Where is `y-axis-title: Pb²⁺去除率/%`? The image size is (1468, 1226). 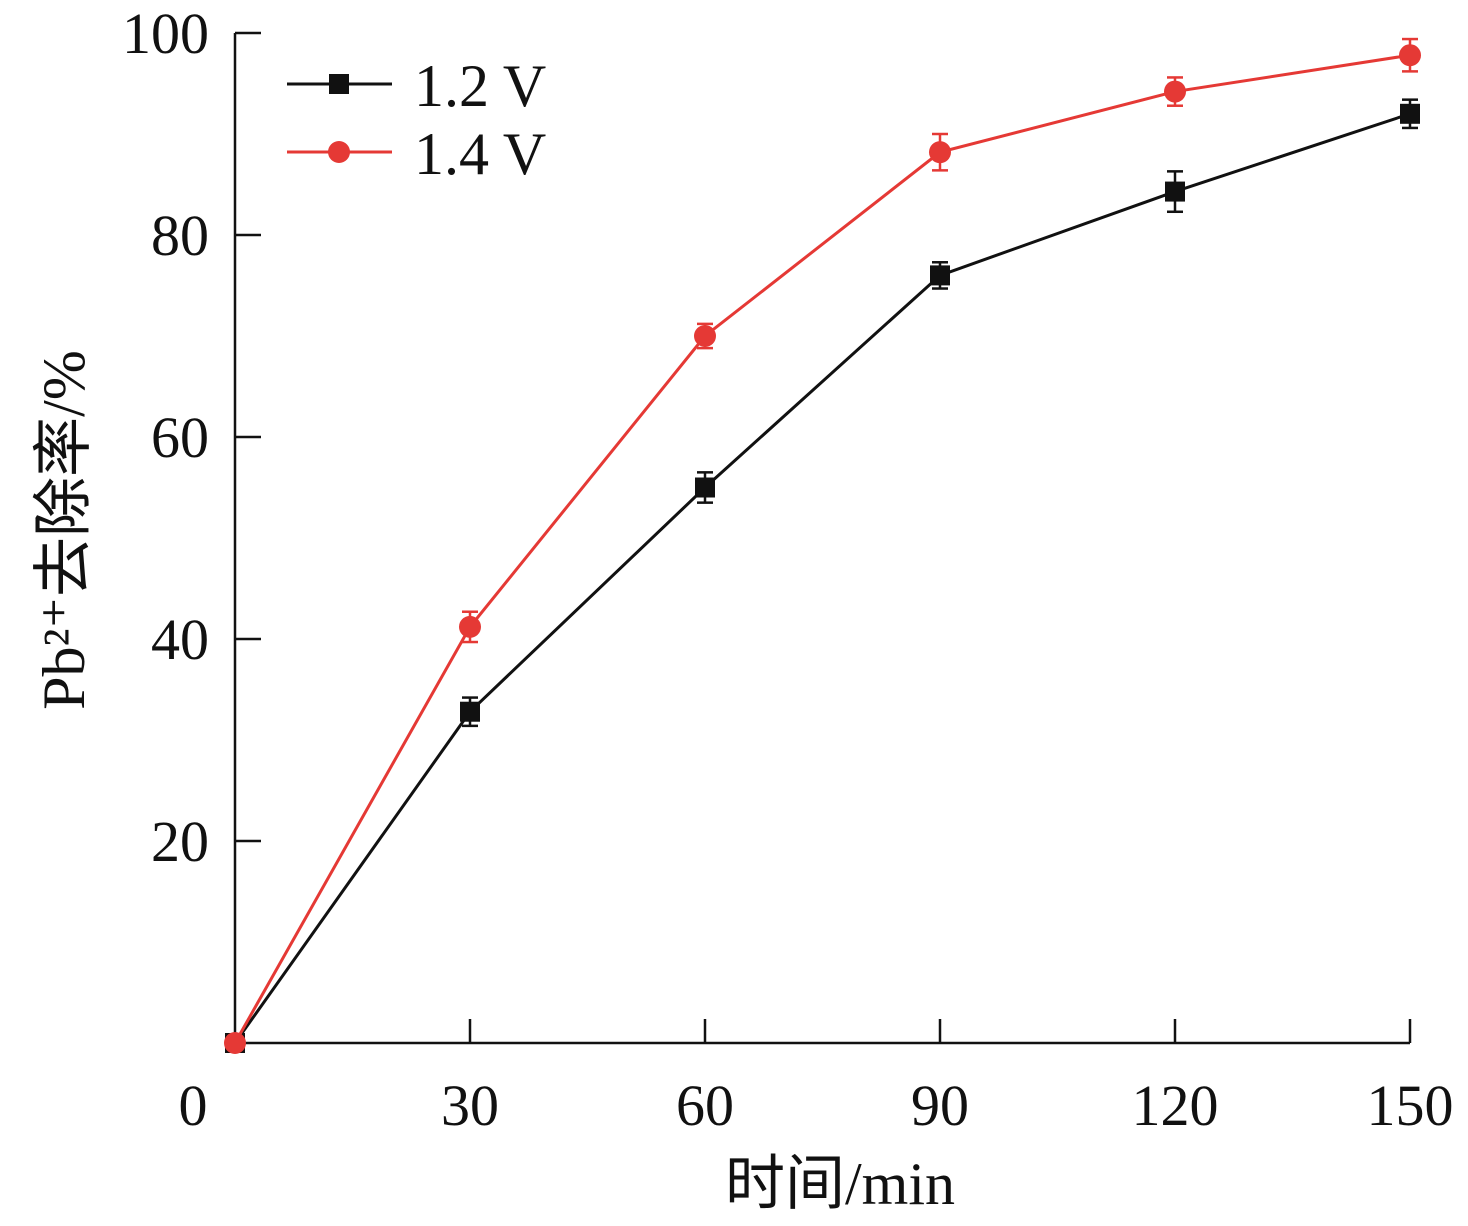
y-axis-title: Pb²⁺去除率/% is located at coordinates (64, 530).